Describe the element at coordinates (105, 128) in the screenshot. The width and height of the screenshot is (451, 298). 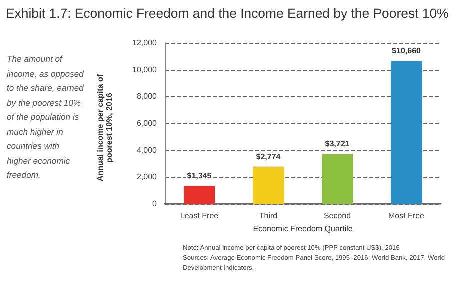
I see `y-axis-title: Annual income per capita of poorest 10%, 2016` at that location.